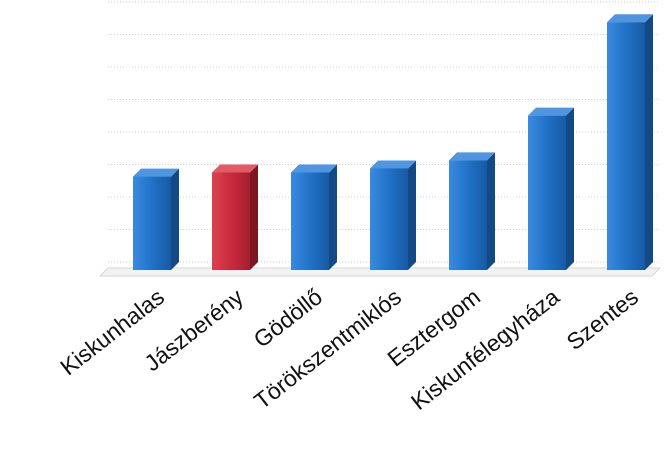 This screenshot has height=475, width=667. I want to click on category-label-torokszentmiklos: Törökszentmiklós, so click(327, 348).